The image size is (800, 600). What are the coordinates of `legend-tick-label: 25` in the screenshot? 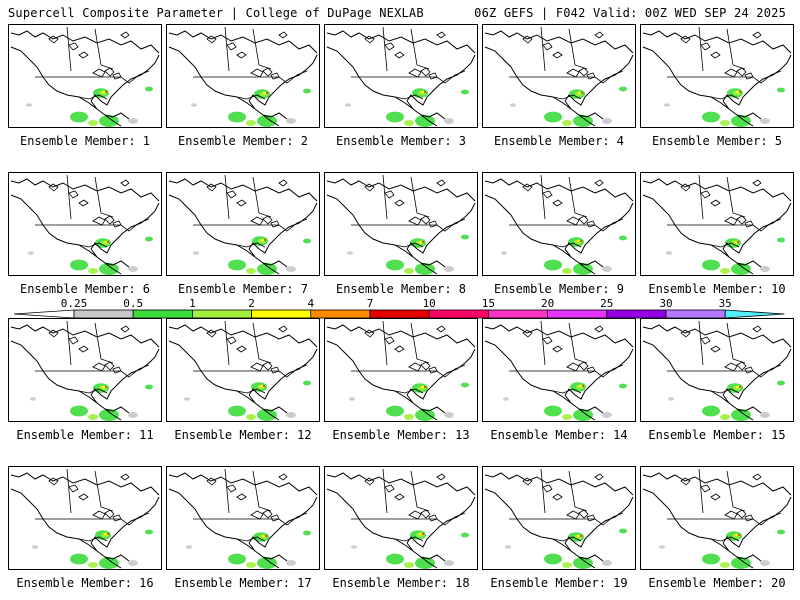 It's located at (606, 303).